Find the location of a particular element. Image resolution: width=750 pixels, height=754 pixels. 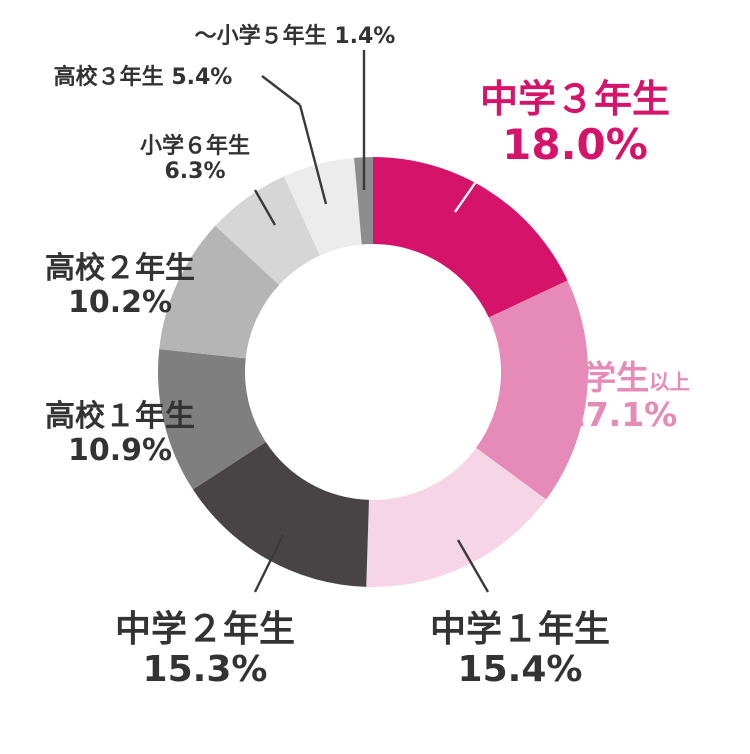

label-chugaku-2-value: 15.3% is located at coordinates (205, 670).